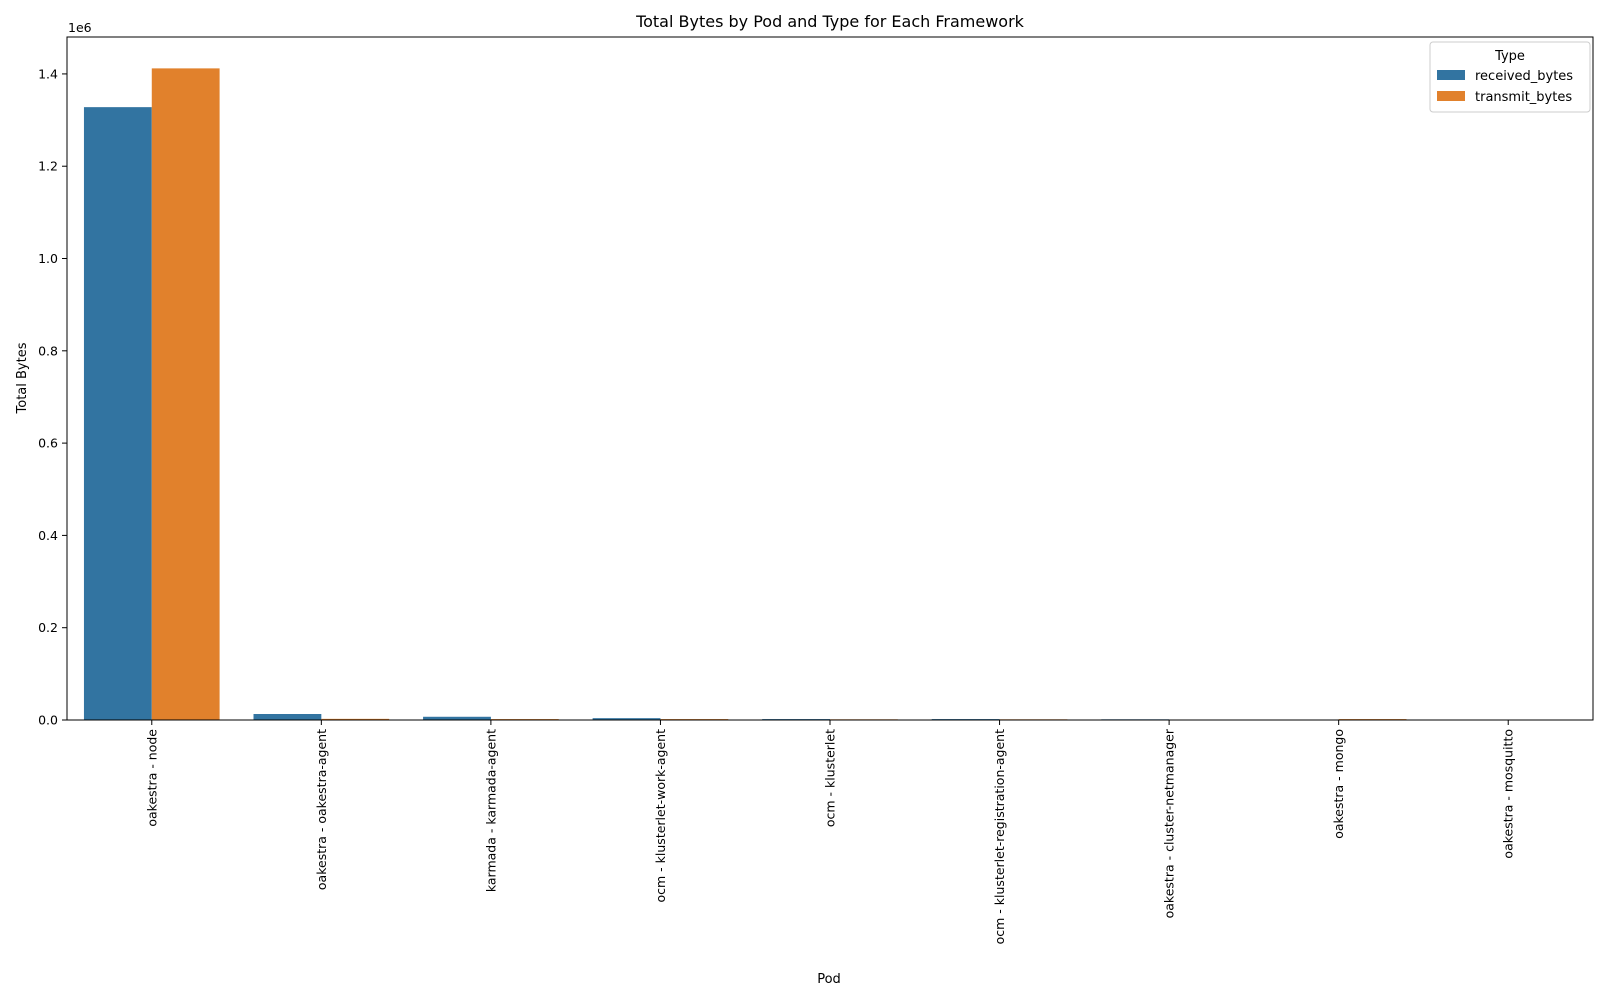  I want to click on x-axis-label: Pod, so click(829, 979).